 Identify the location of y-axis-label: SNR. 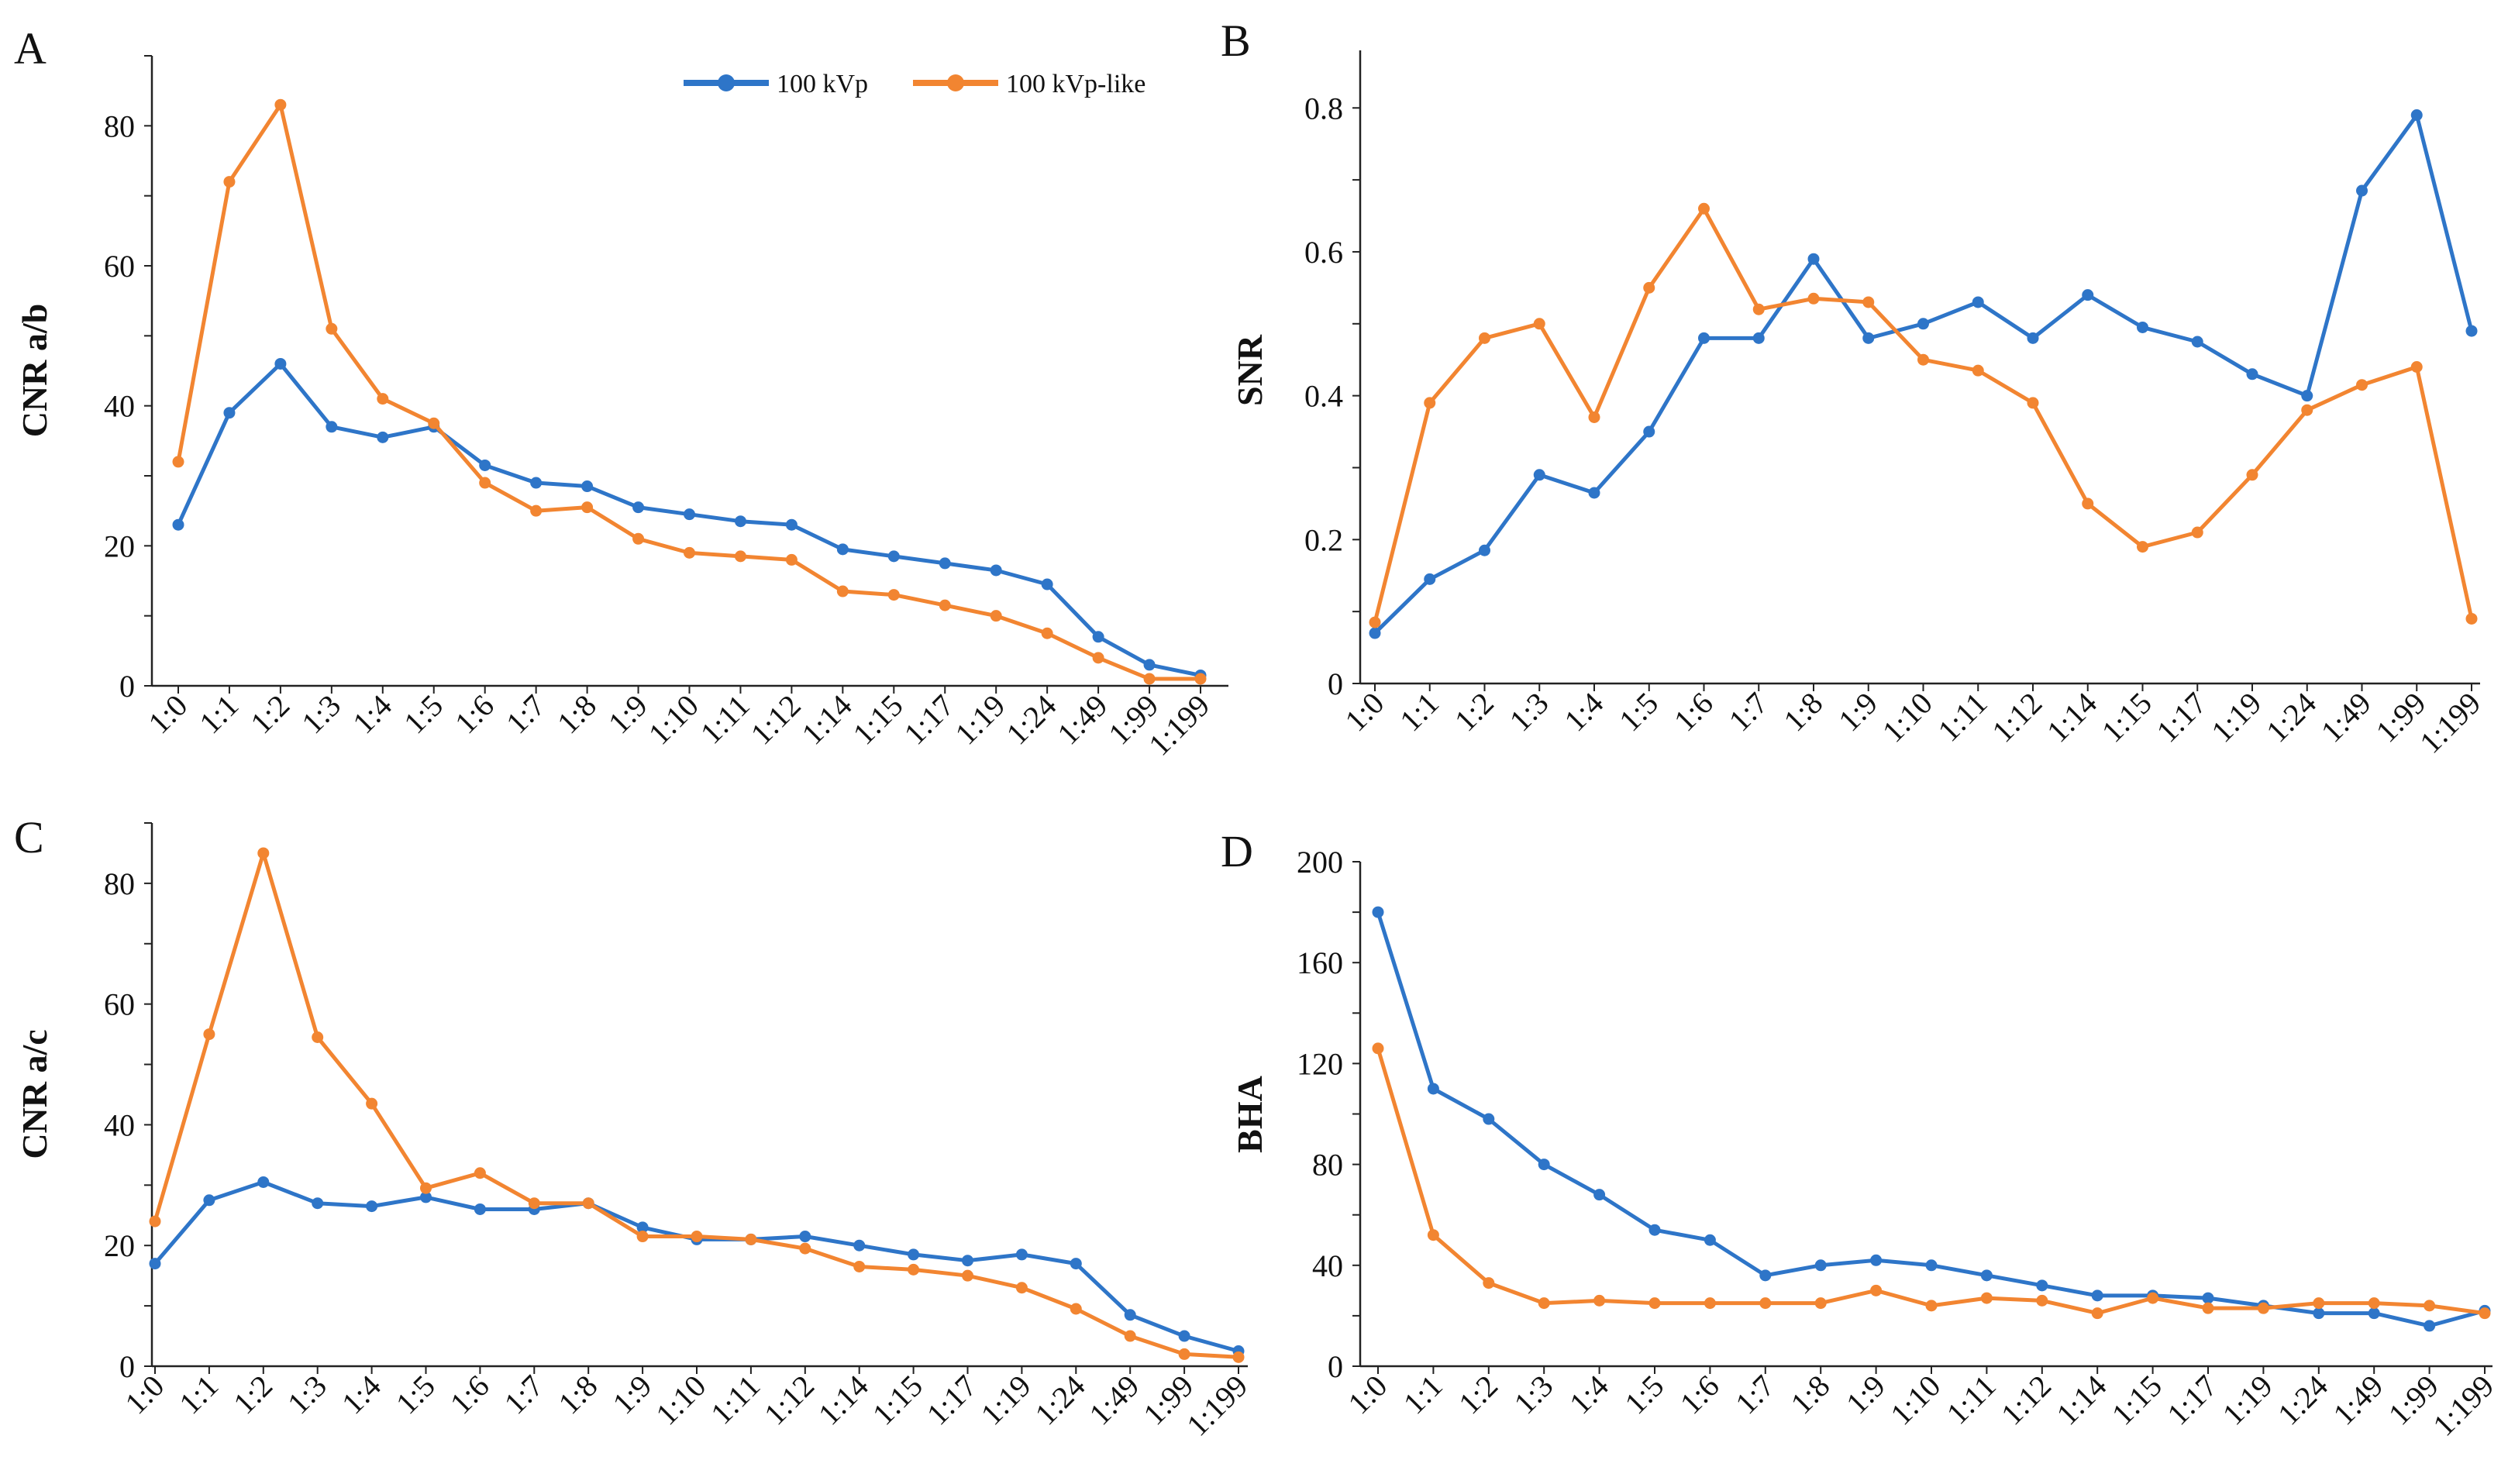
(1250, 370).